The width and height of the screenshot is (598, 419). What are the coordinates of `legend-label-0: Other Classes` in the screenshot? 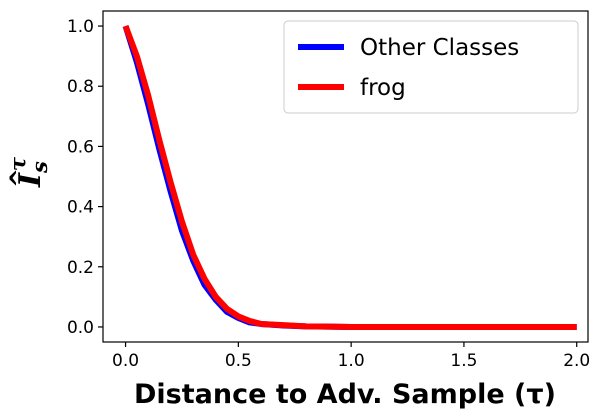 It's located at (439, 48).